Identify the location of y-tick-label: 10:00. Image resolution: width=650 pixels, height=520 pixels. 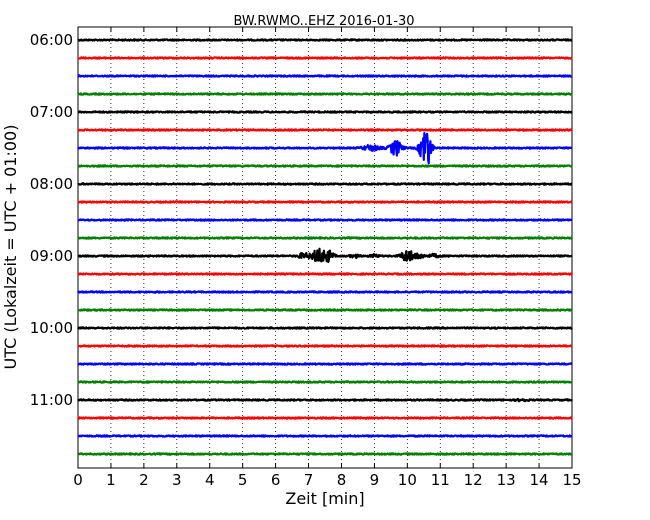
(51, 328).